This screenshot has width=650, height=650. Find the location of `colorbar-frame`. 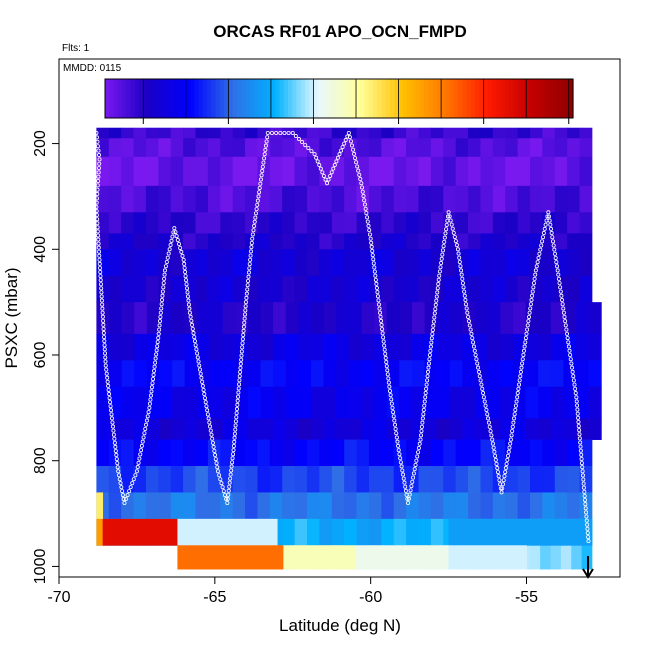

colorbar-frame is located at coordinates (339, 98).